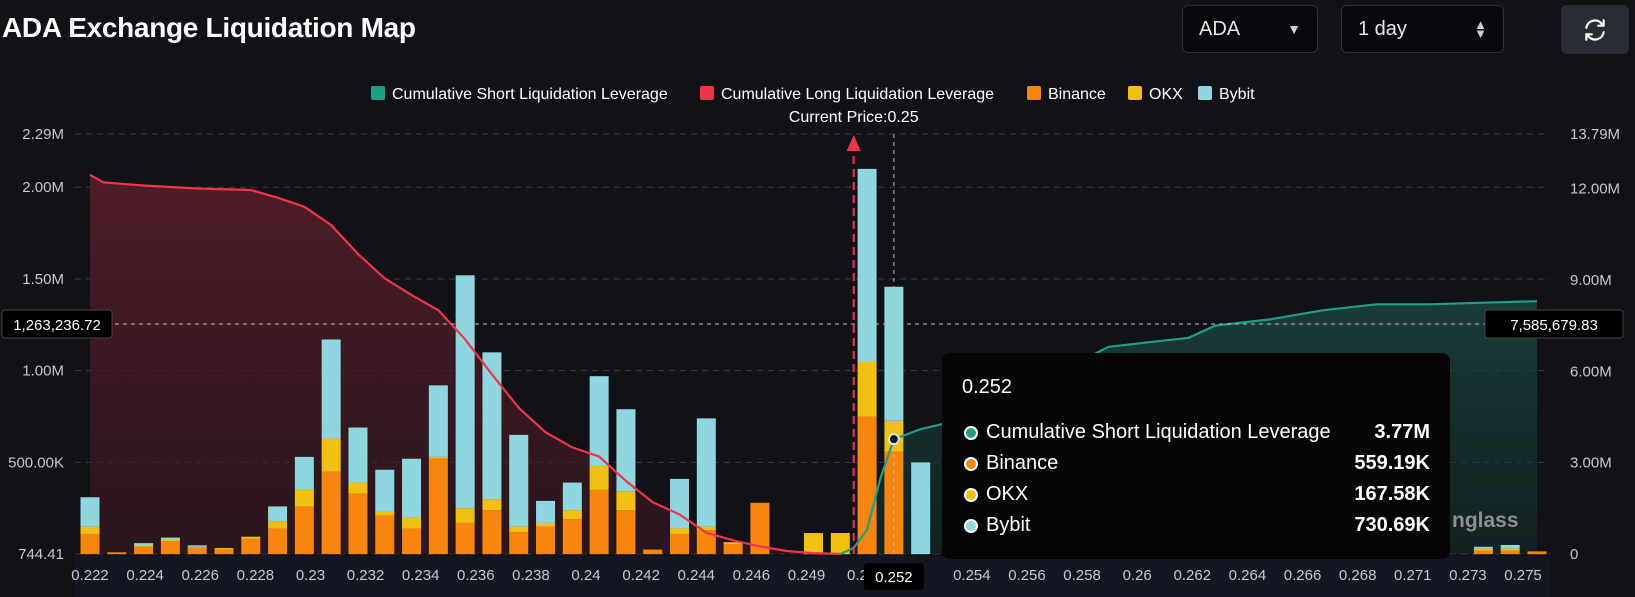 The width and height of the screenshot is (1635, 597). I want to click on right-tick-label: 3.00M, so click(1591, 463).